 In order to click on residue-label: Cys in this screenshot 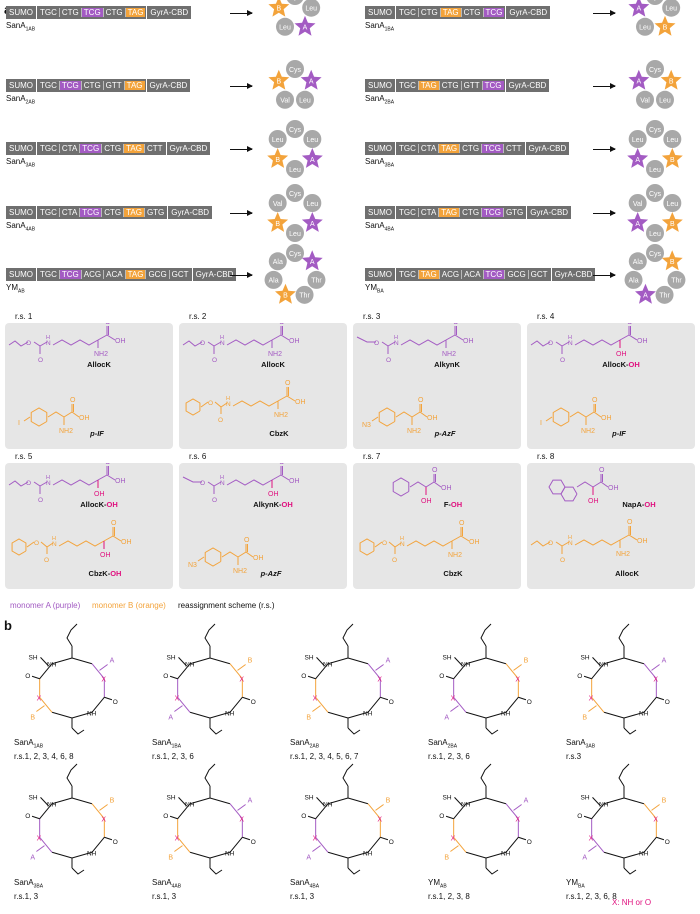, I will do `click(655, 254)`.